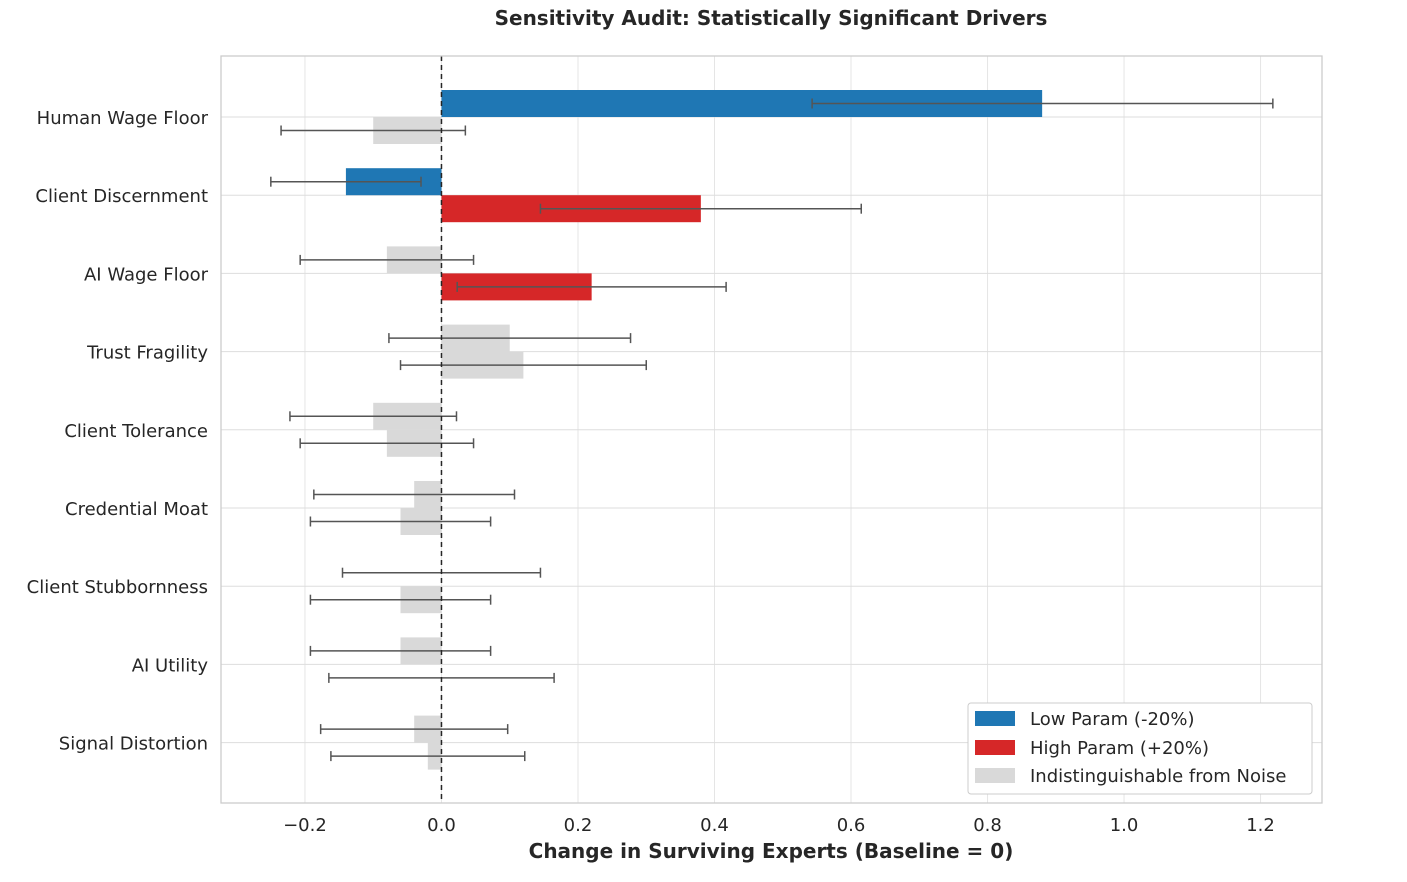  I want to click on x-tick-label: 0.2, so click(578, 825).